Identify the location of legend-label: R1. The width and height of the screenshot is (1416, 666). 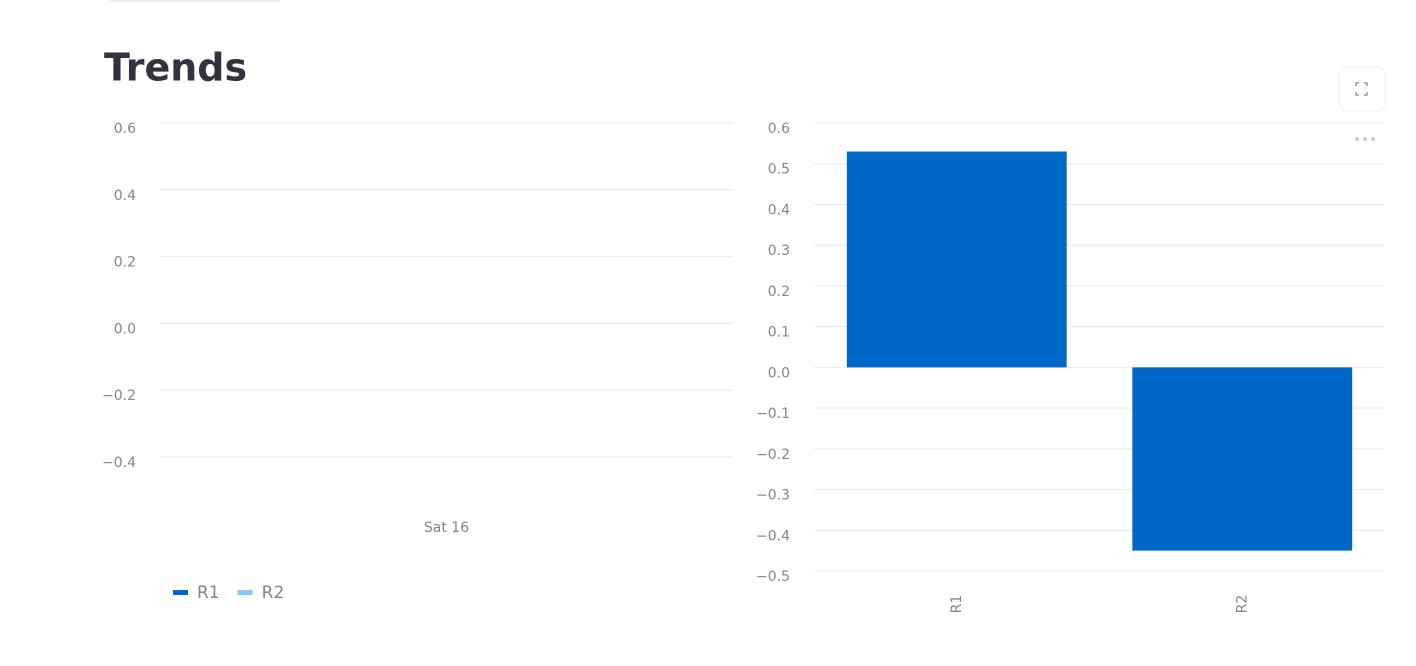
(208, 593).